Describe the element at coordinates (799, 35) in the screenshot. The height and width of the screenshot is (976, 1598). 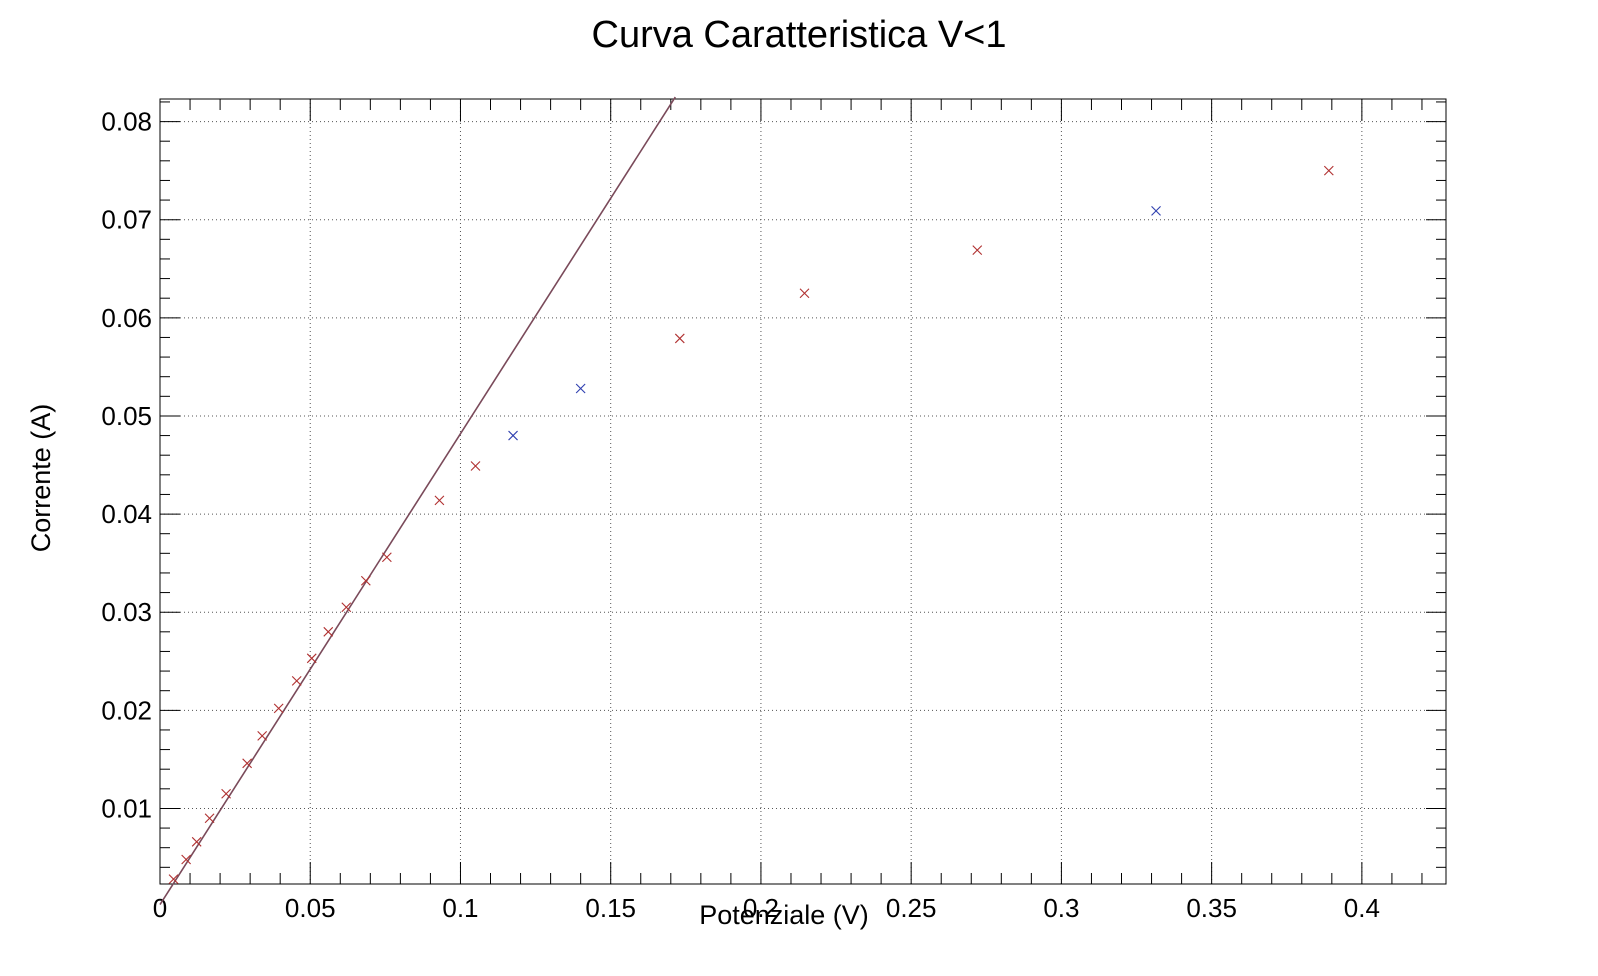
I see `chart-title: Curva Caratteristica V<1` at that location.